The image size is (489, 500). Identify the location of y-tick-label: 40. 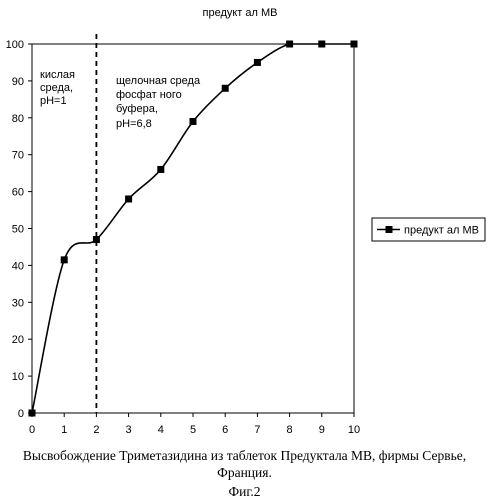
(18, 266).